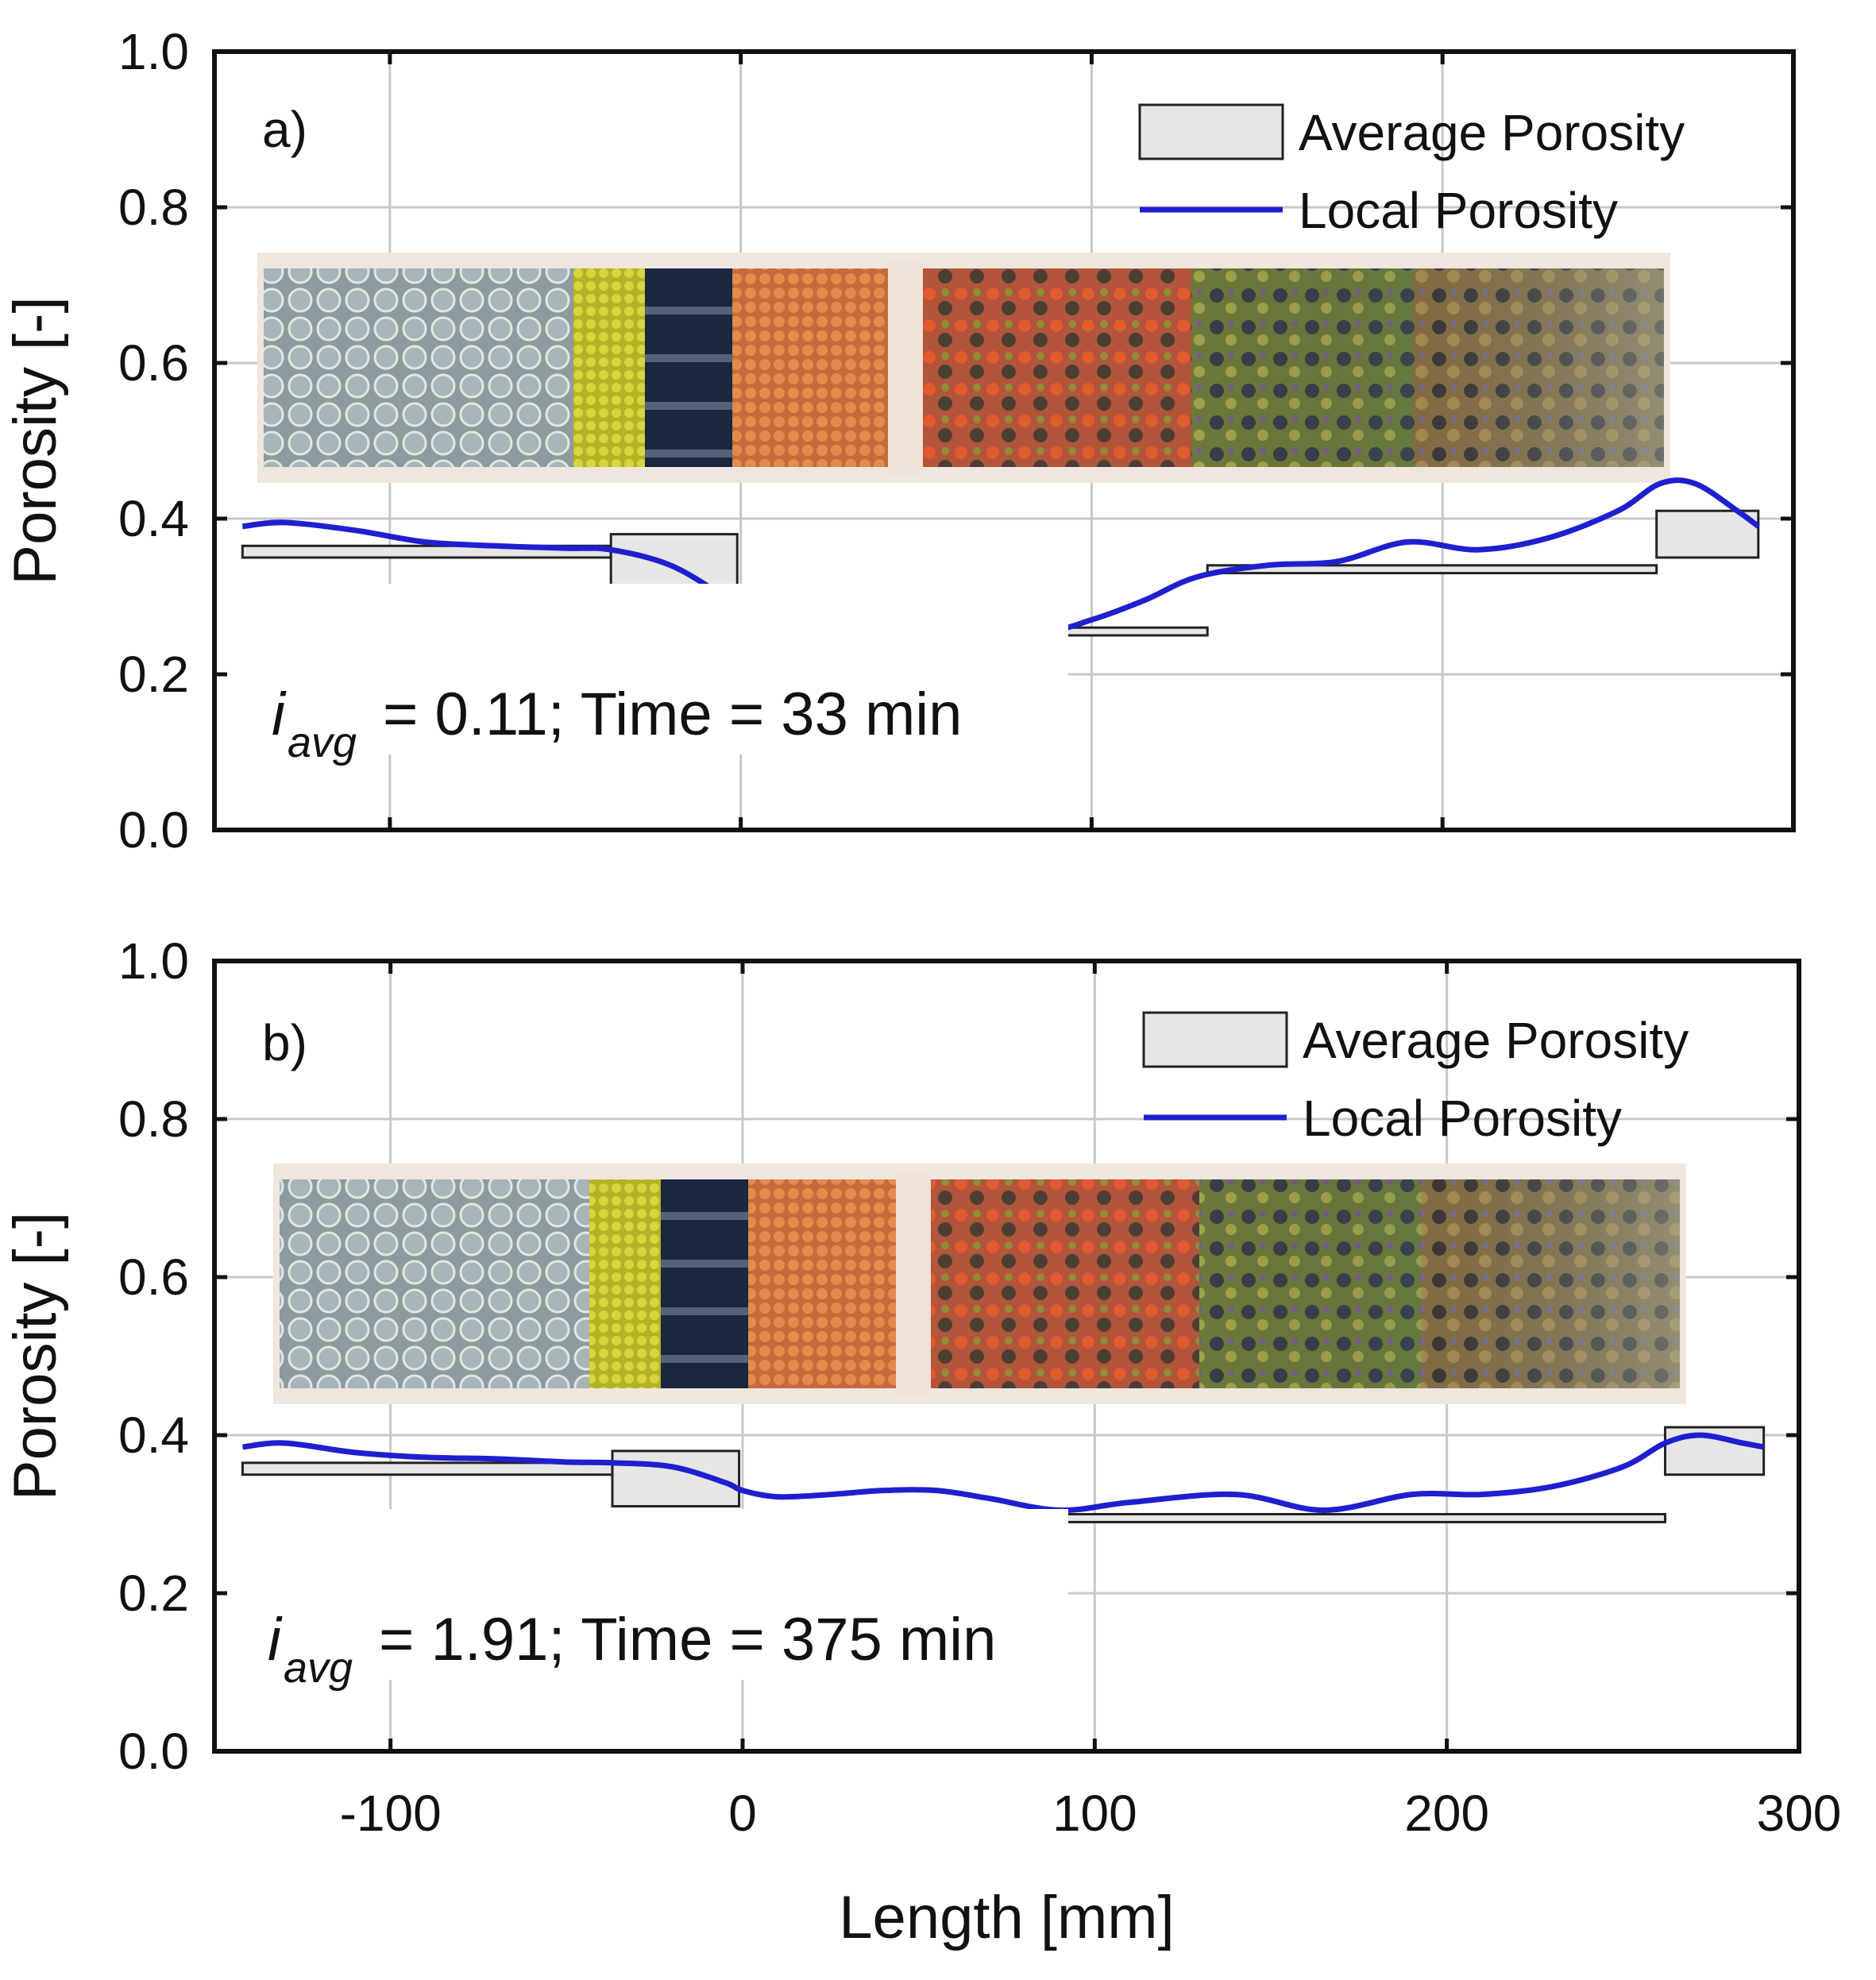  I want to click on x-tick-labels: -100 0 100 200 300, so click(1091, 1813).